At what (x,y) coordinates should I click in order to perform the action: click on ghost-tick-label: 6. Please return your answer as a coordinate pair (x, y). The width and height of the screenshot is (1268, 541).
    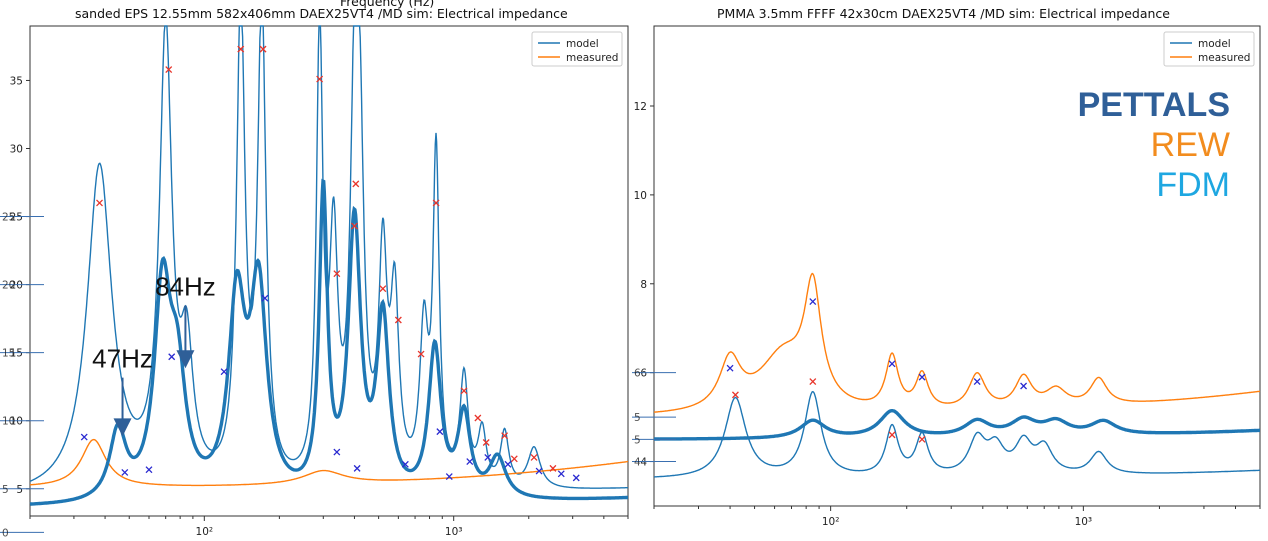
    Looking at the image, I should click on (637, 374).